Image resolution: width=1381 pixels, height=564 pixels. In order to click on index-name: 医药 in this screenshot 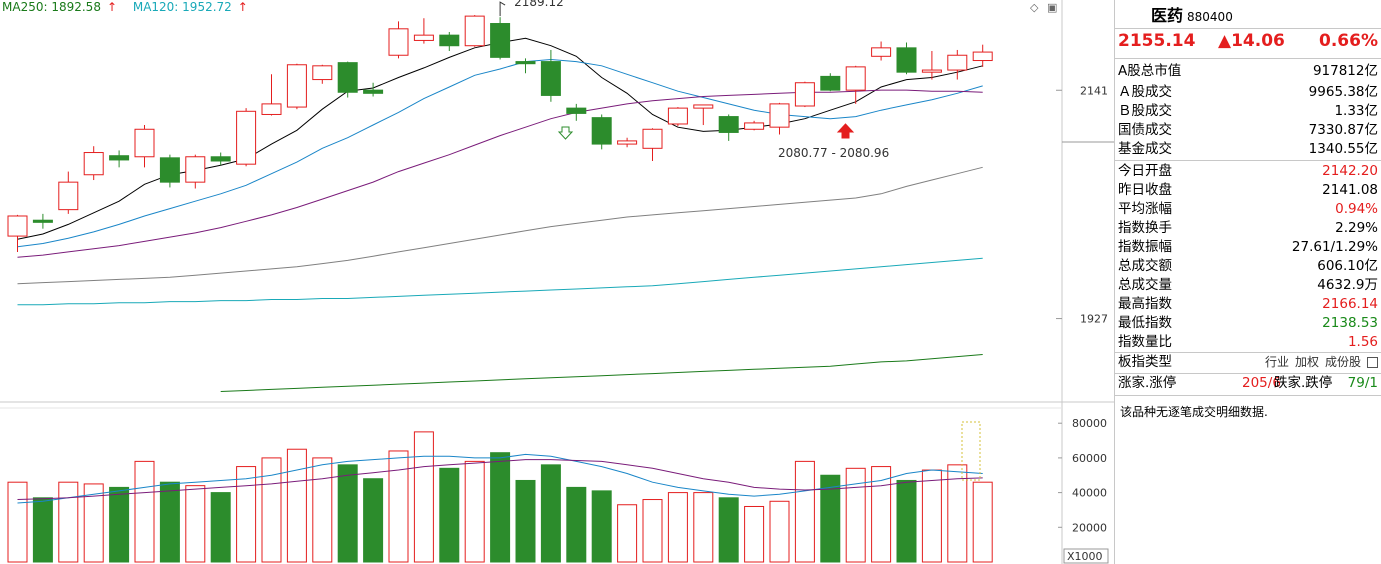, I will do `click(1167, 15)`.